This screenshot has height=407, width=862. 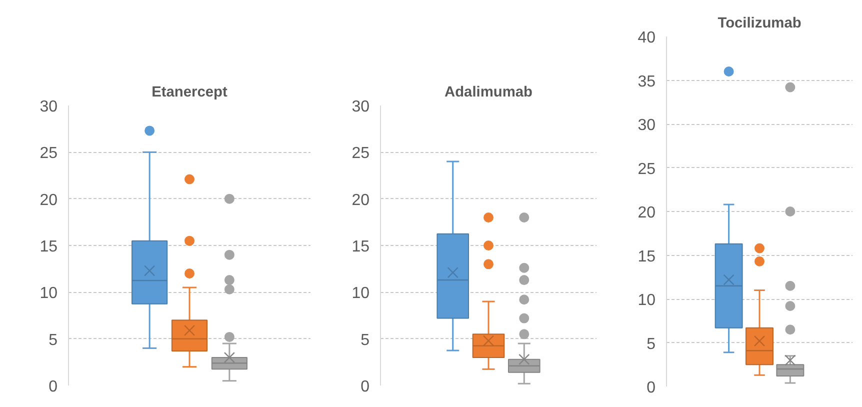 What do you see at coordinates (190, 92) in the screenshot?
I see `chart-title: Etanercept` at bounding box center [190, 92].